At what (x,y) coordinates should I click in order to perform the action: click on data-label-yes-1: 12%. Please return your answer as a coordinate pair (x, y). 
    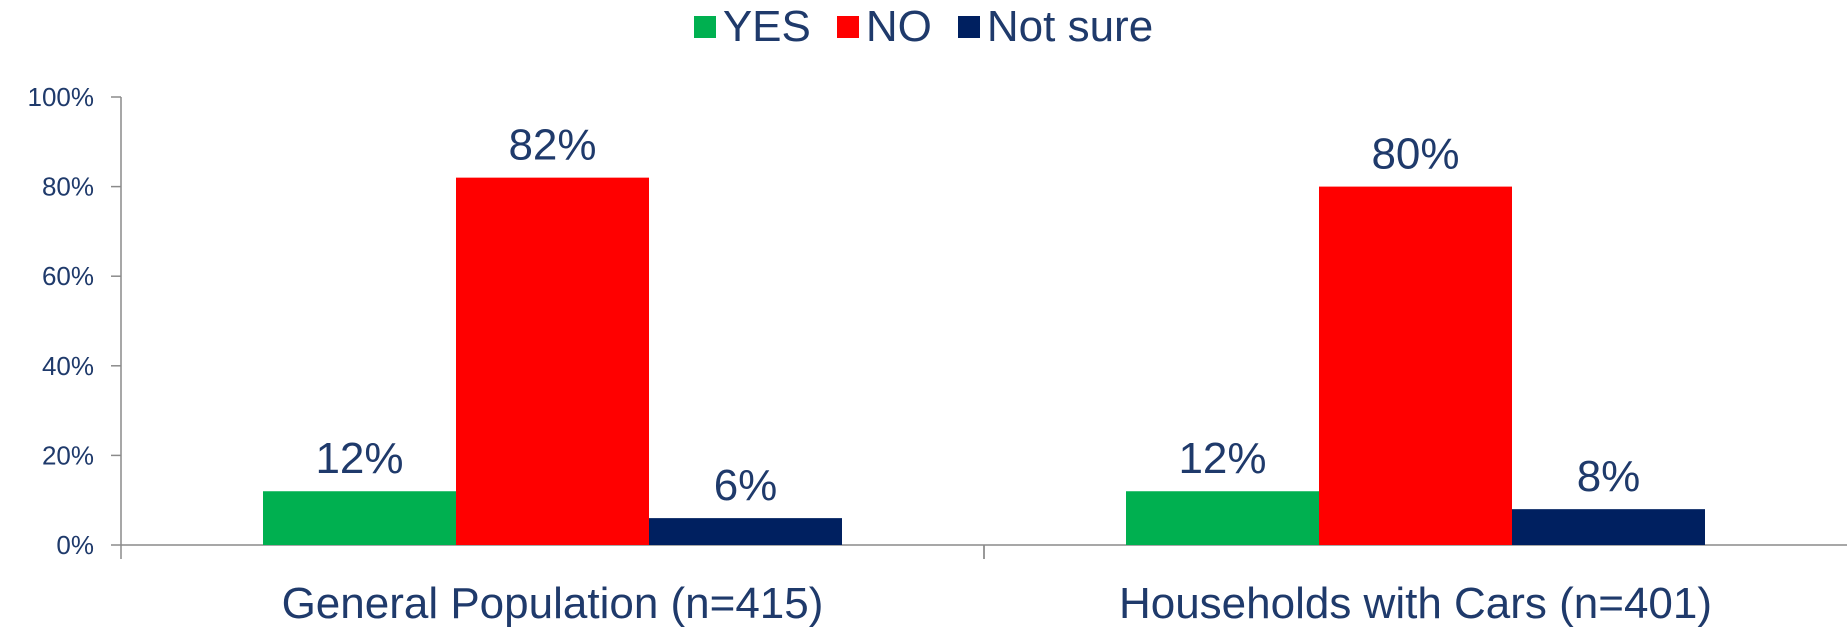
    Looking at the image, I should click on (359, 458).